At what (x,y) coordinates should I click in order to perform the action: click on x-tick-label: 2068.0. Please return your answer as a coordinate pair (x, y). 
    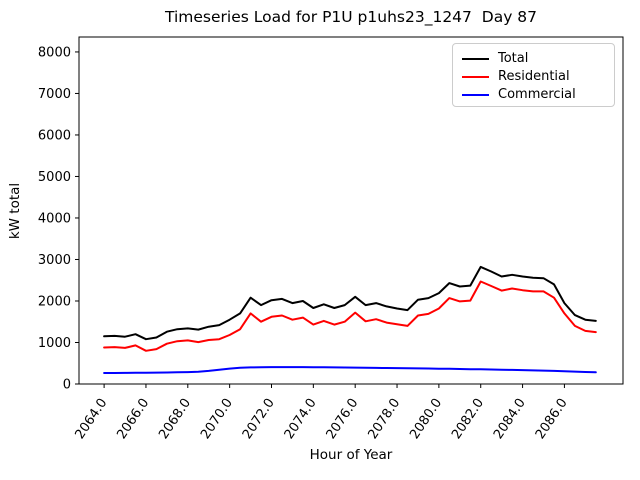
    Looking at the image, I should click on (175, 419).